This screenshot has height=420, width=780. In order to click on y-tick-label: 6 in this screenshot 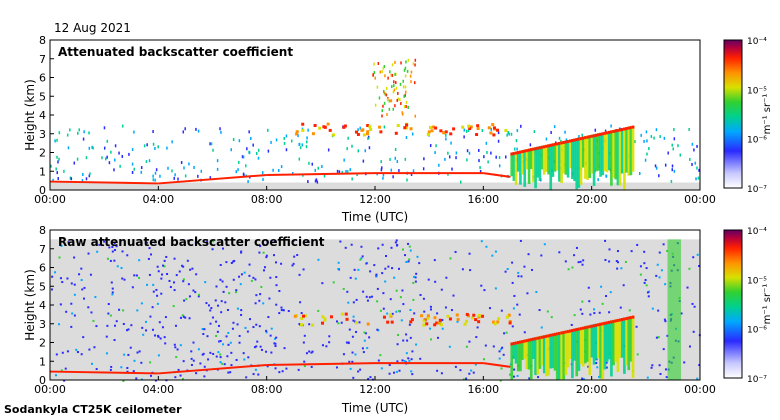, I will do `click(42, 268)`.